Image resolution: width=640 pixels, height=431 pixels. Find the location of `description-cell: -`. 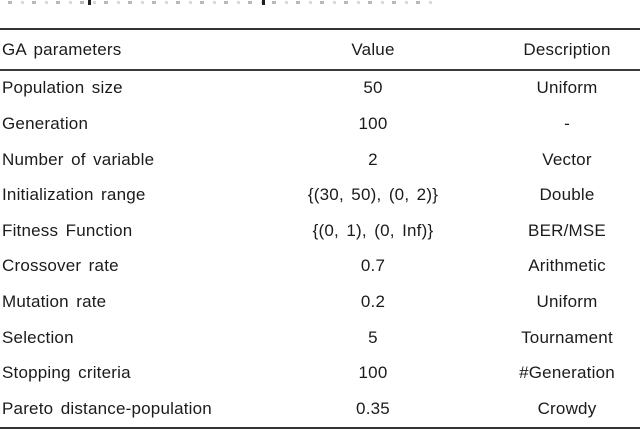

description-cell: - is located at coordinates (567, 123).